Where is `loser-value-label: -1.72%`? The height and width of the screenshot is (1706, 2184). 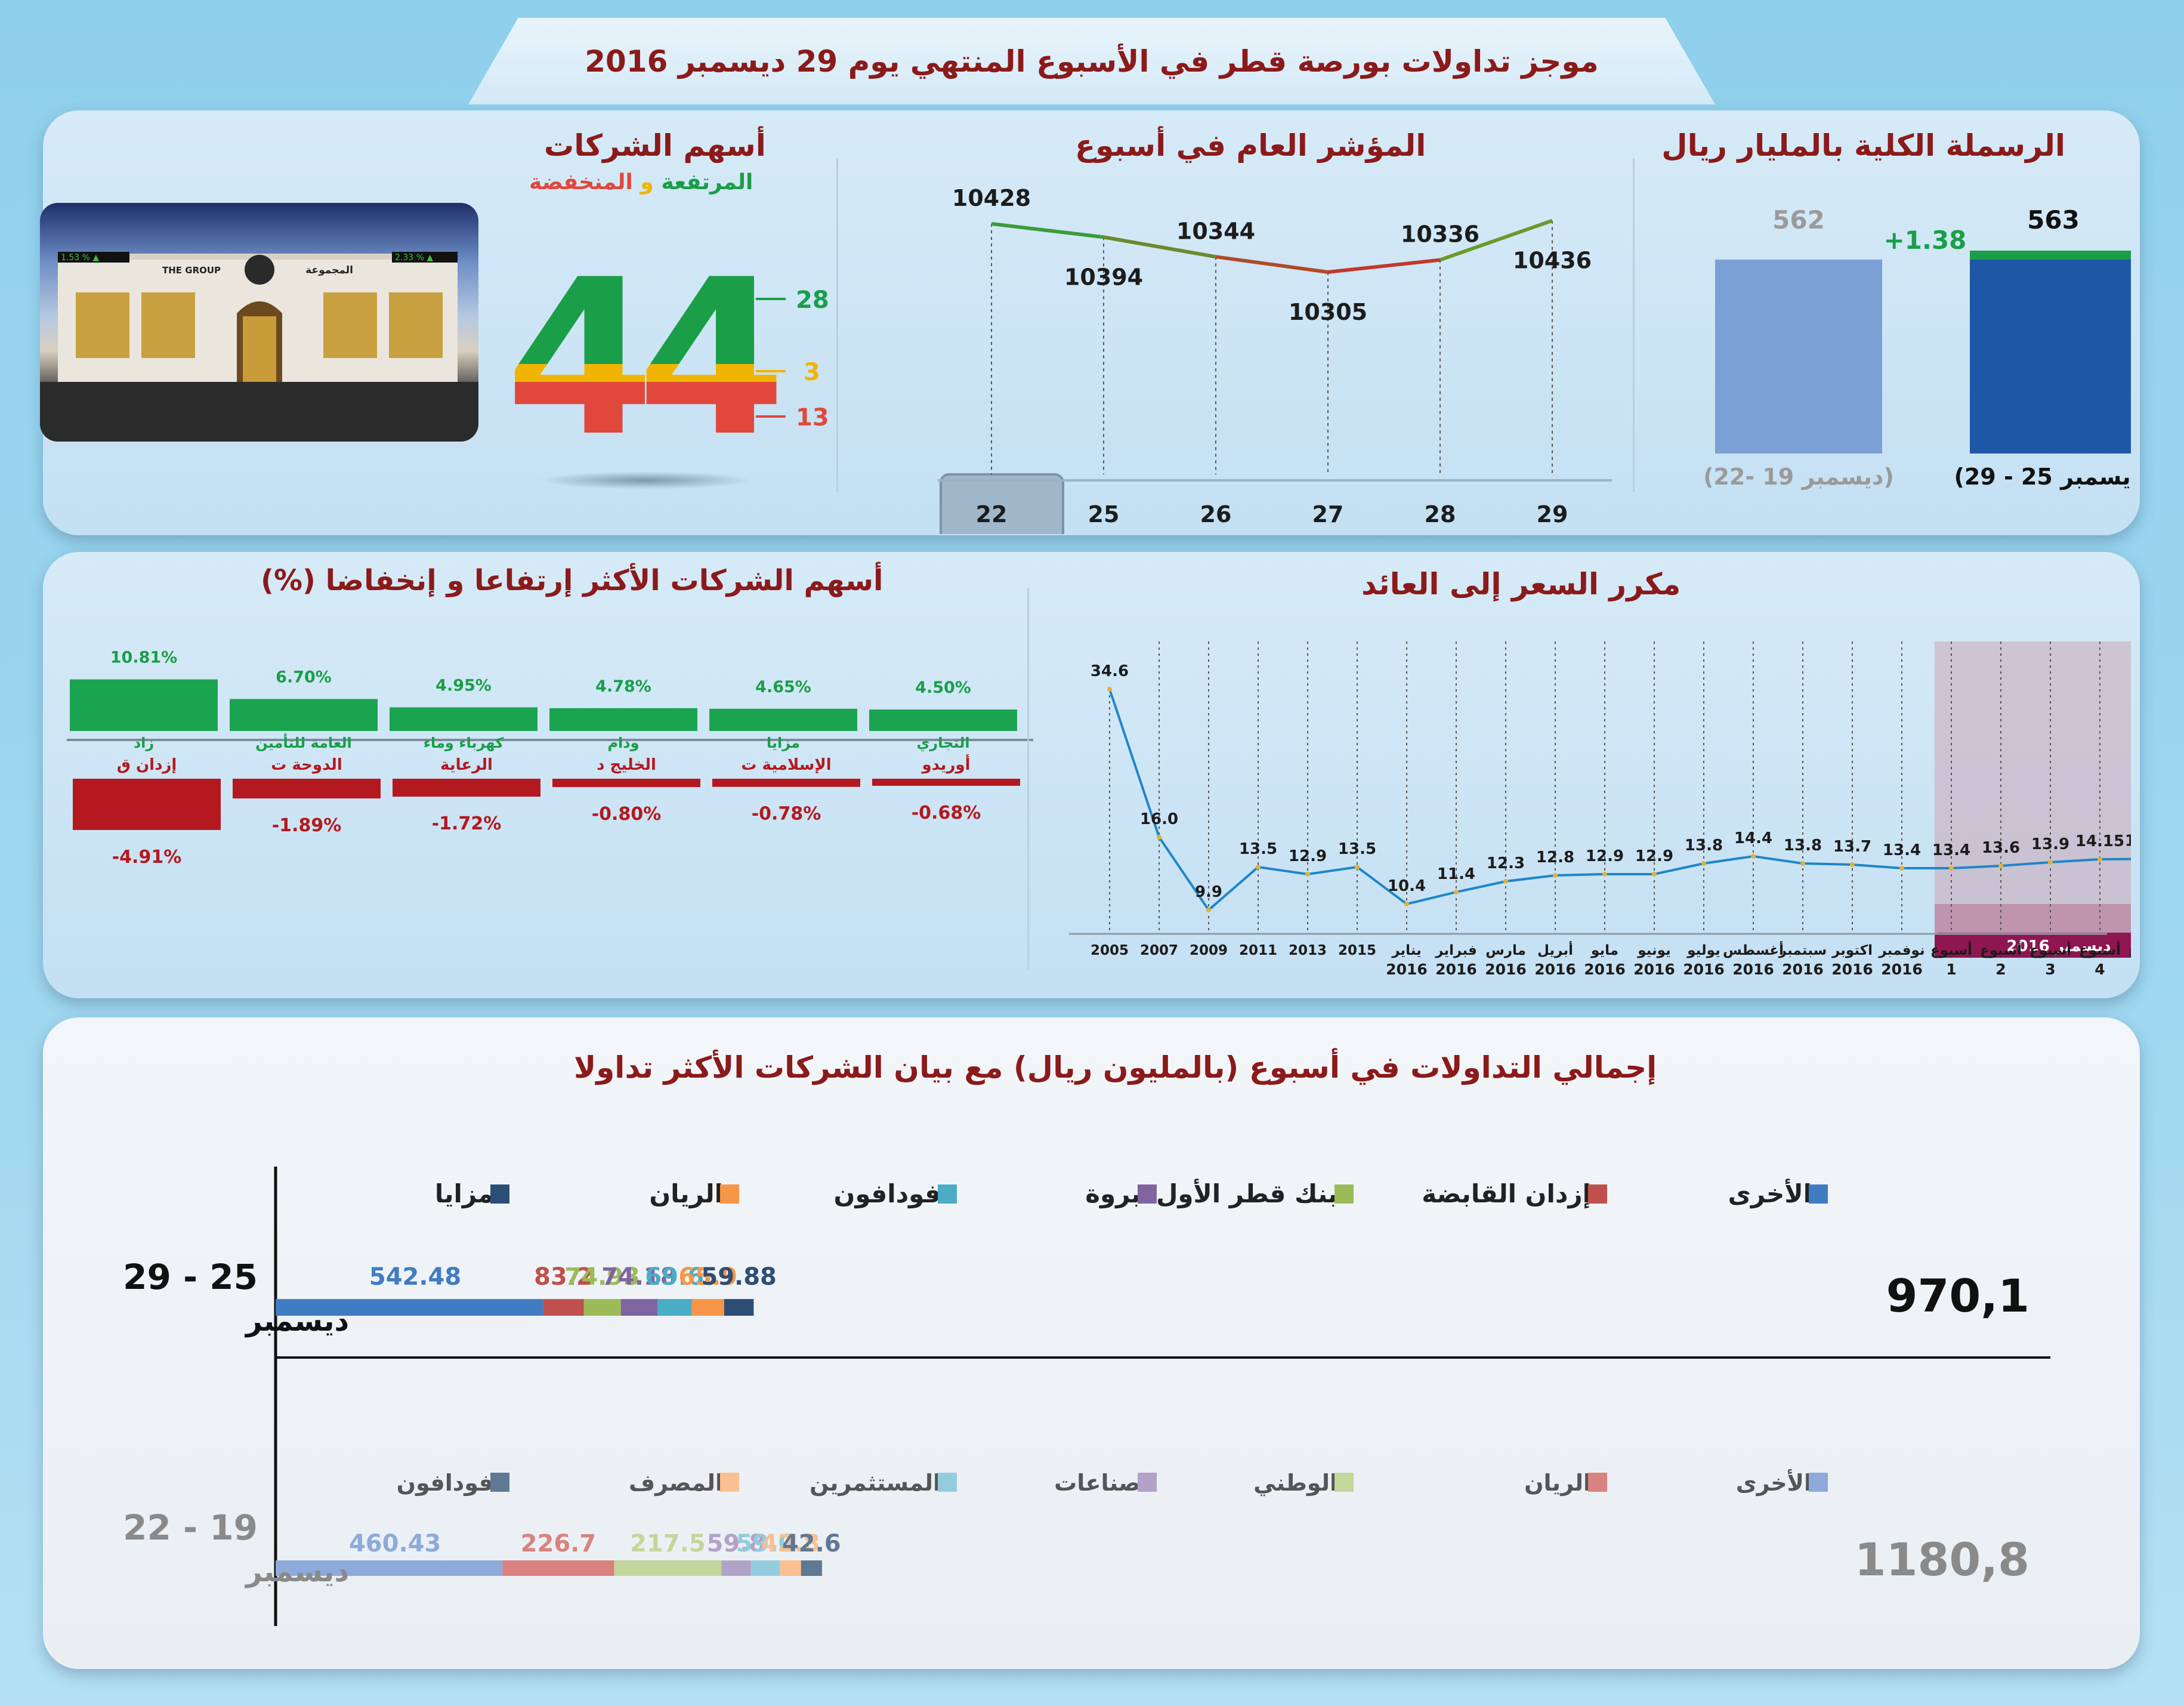 loser-value-label: -1.72% is located at coordinates (467, 823).